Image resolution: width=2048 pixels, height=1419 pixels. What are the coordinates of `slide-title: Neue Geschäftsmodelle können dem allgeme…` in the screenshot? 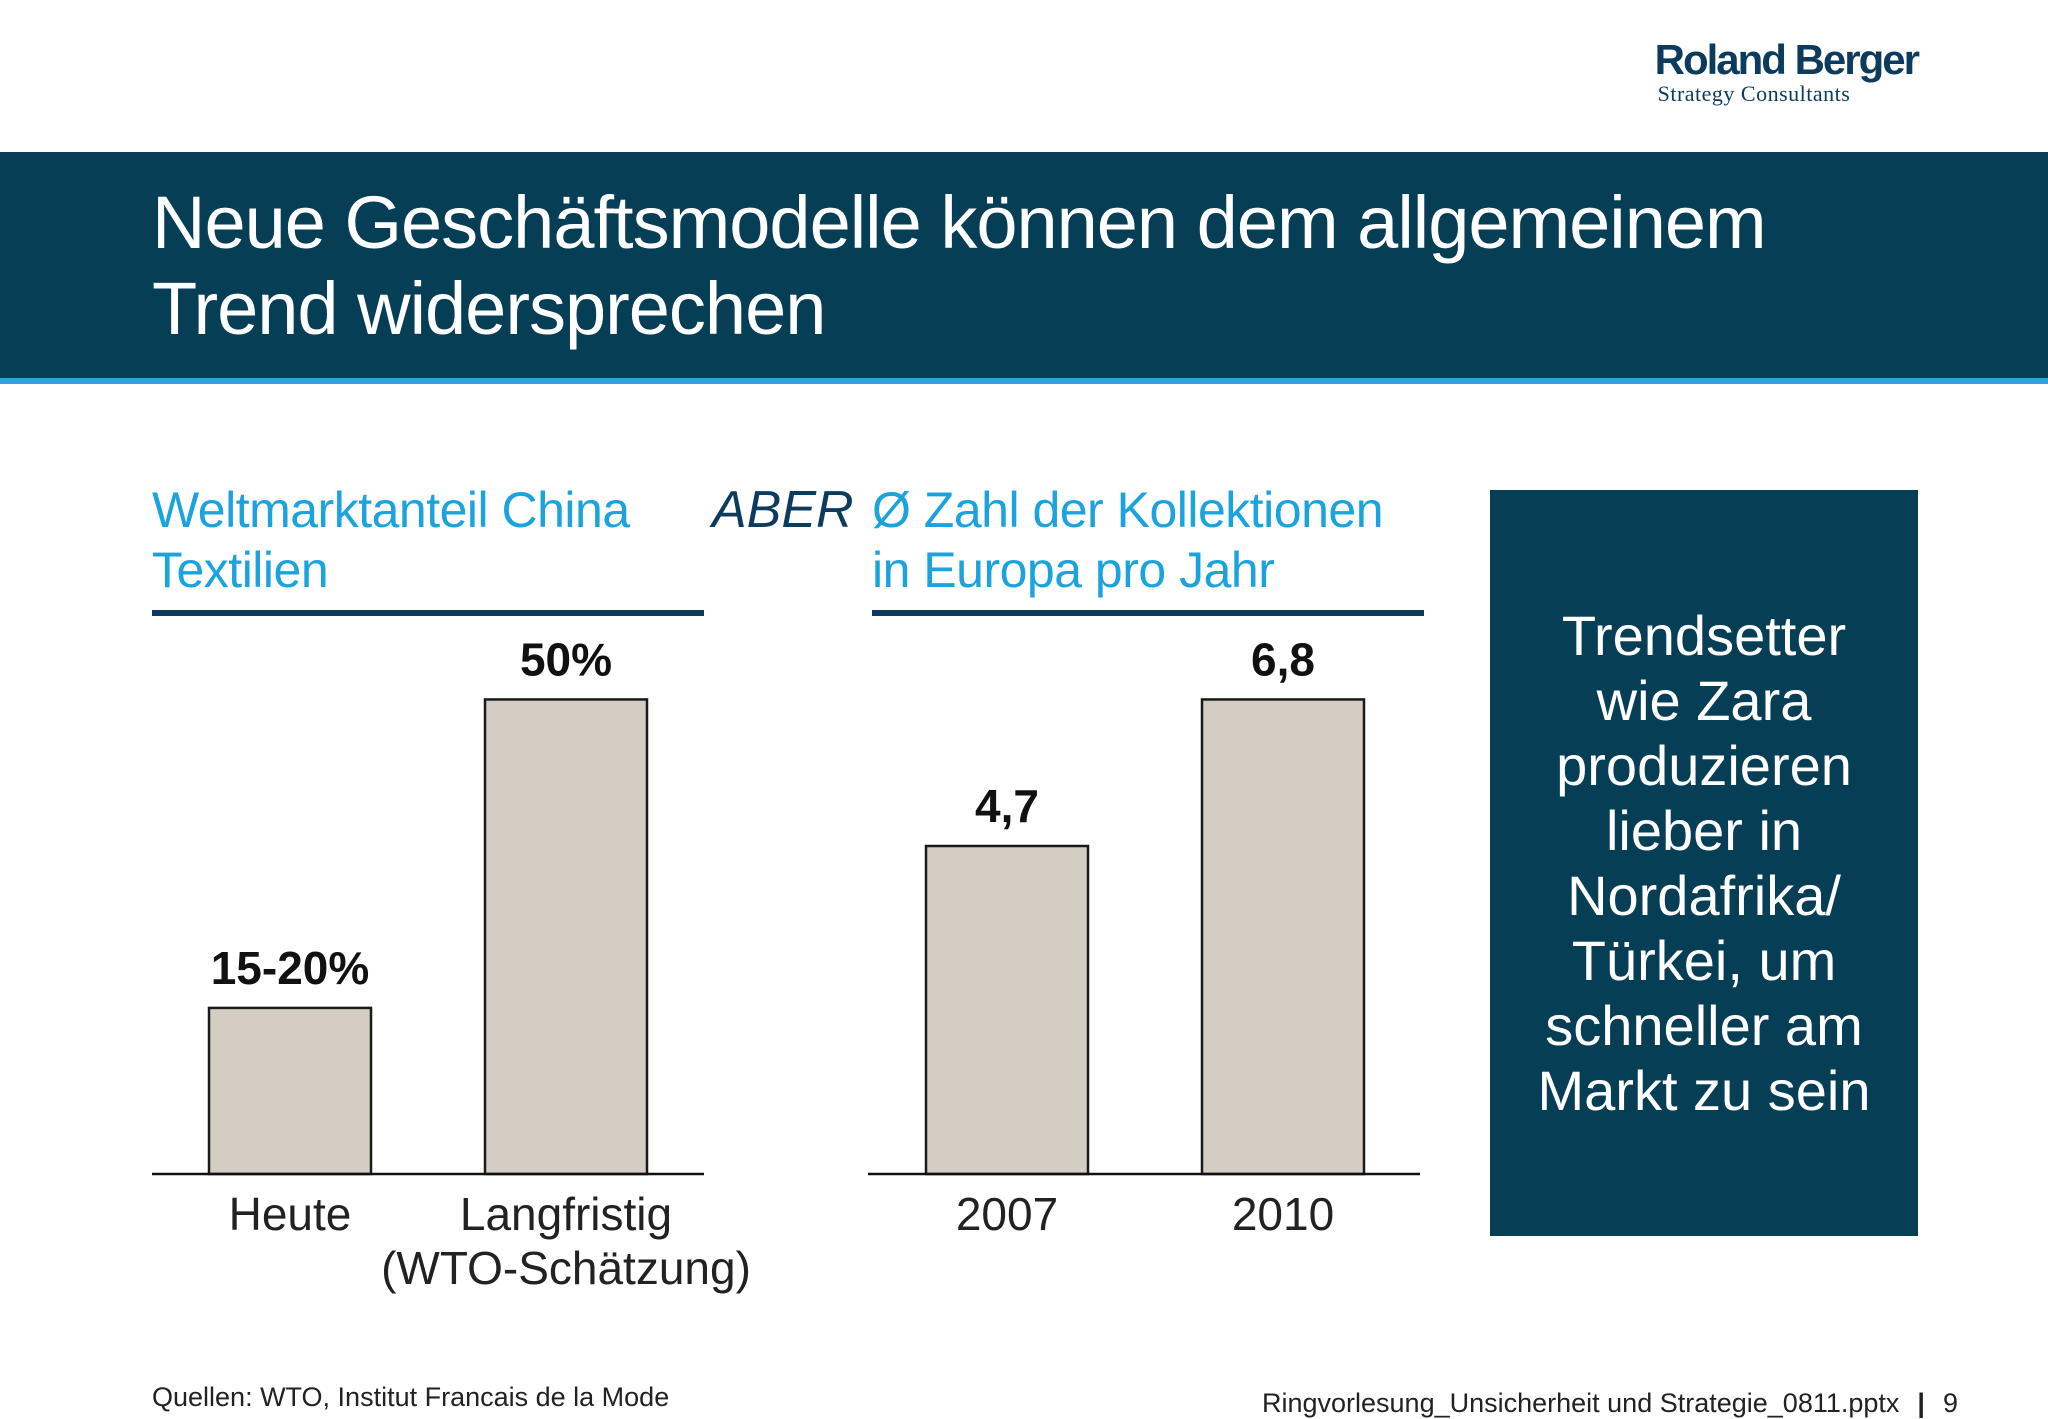 It's located at (959, 265).